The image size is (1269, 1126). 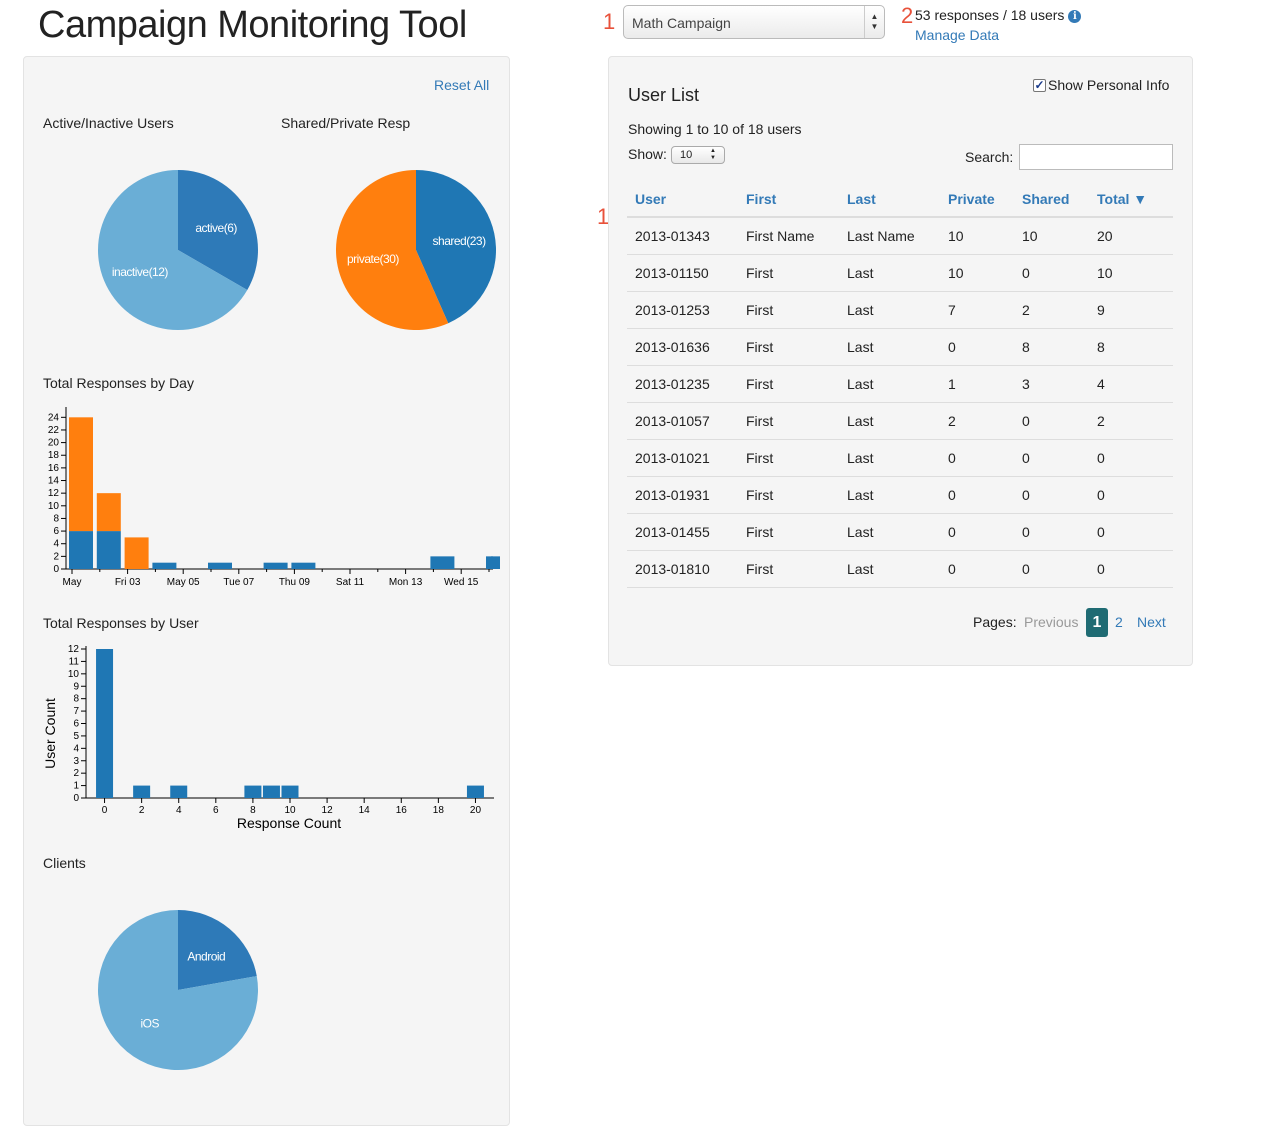 I want to click on summary-text: 53 responses / 18 users i, so click(x=998, y=15).